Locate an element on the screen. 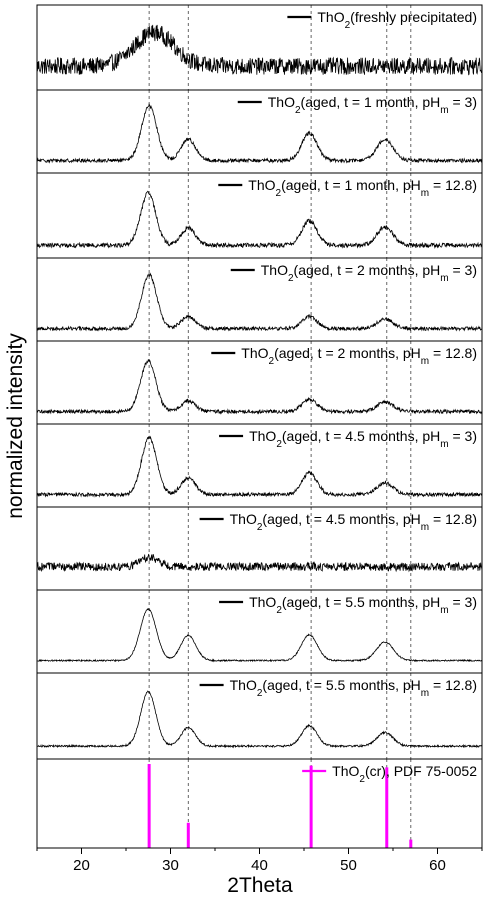 The width and height of the screenshot is (484, 904). legend-label: ThO2(aged, t = 4.5 months, pHm = 3) is located at coordinates (363, 439).